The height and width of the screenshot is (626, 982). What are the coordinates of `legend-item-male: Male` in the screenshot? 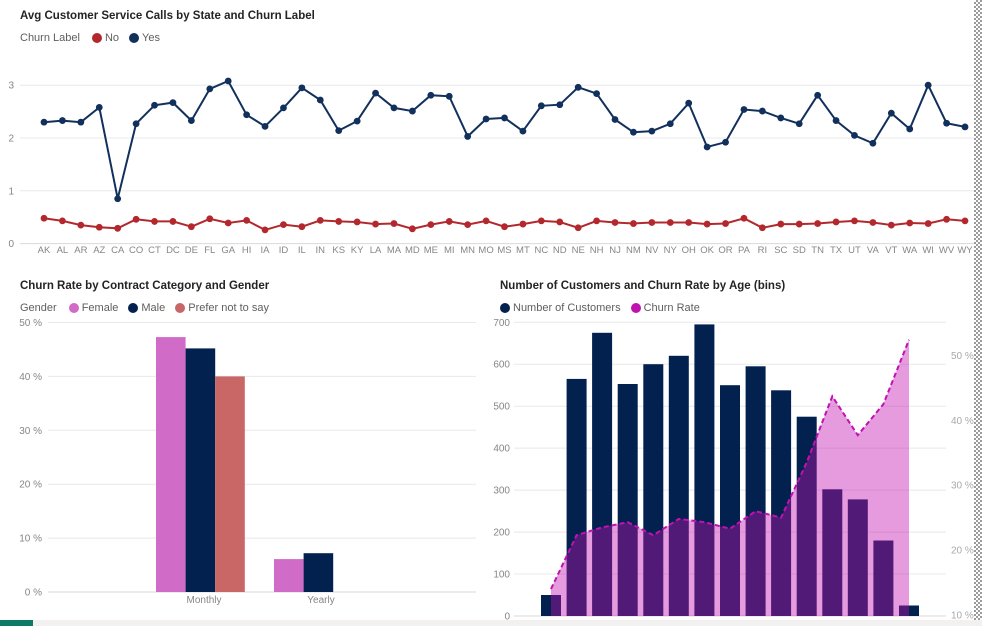 It's located at (146, 308).